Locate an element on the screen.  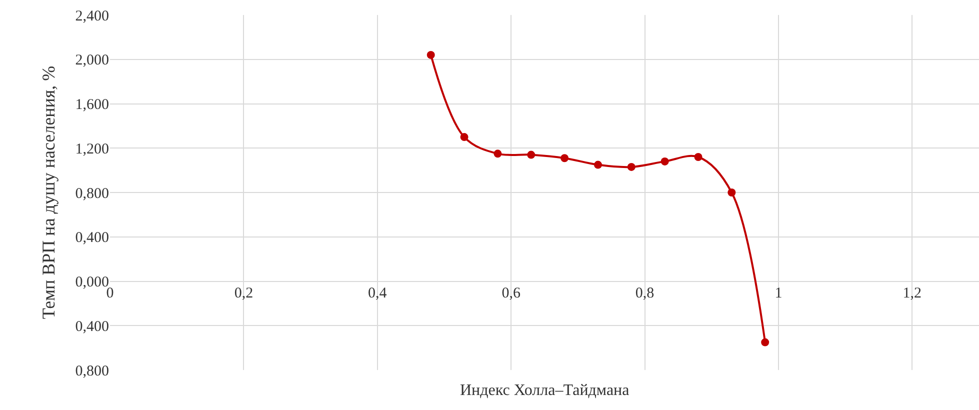
y-tick-label: 2,400 is located at coordinates (92, 16).